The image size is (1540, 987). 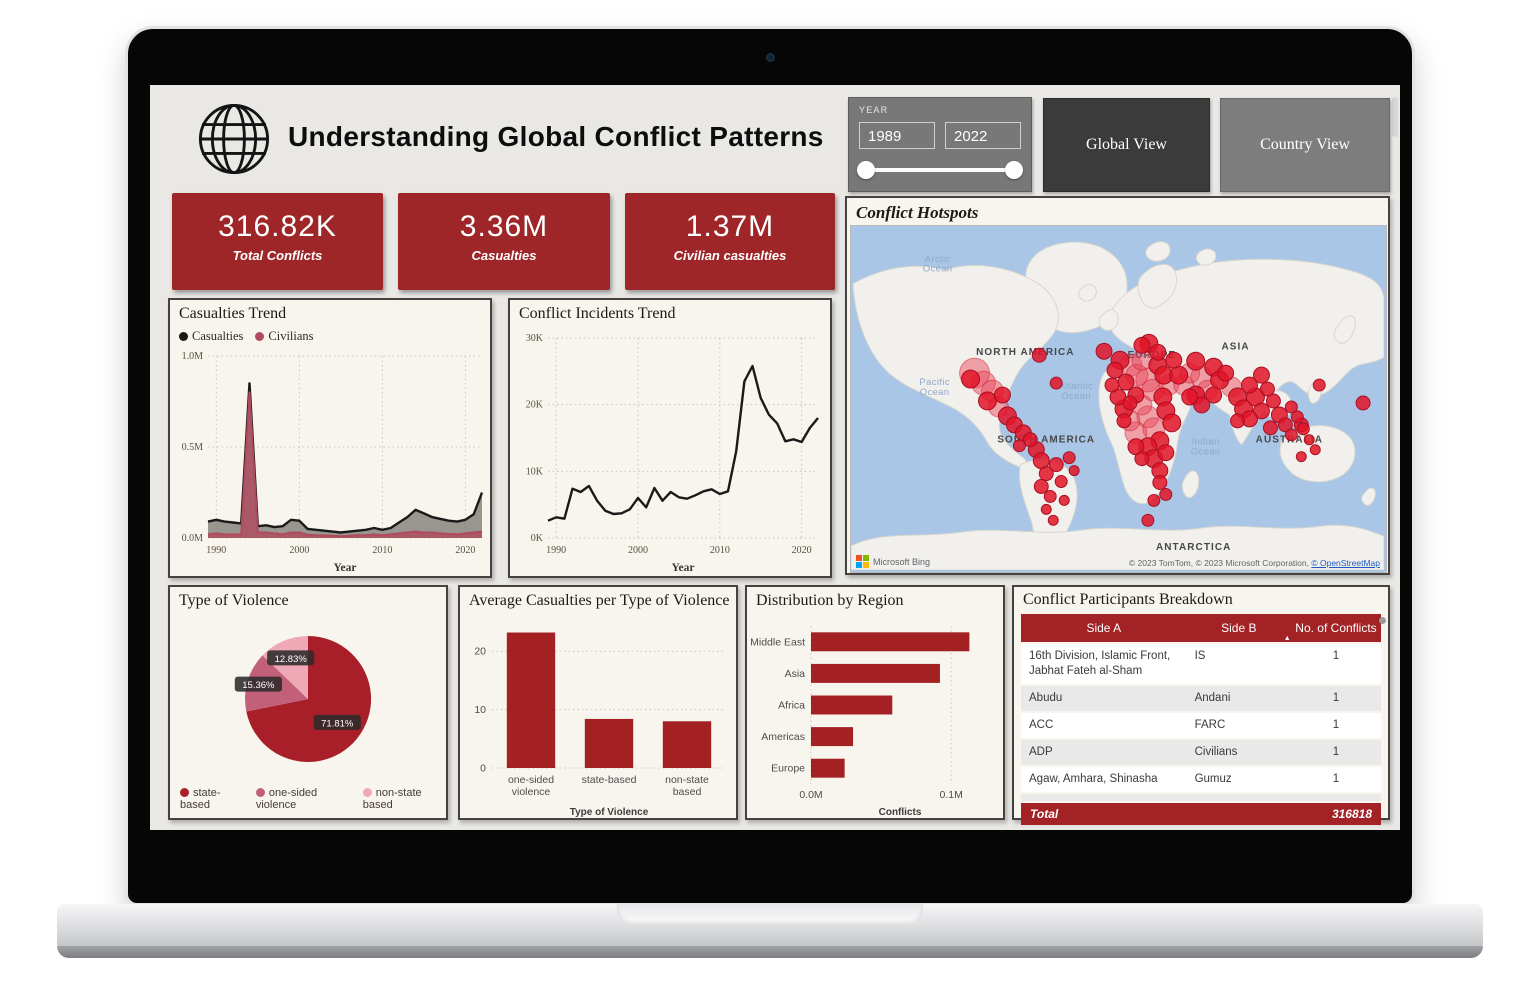 What do you see at coordinates (770, 57) in the screenshot?
I see `webcam-icon` at bounding box center [770, 57].